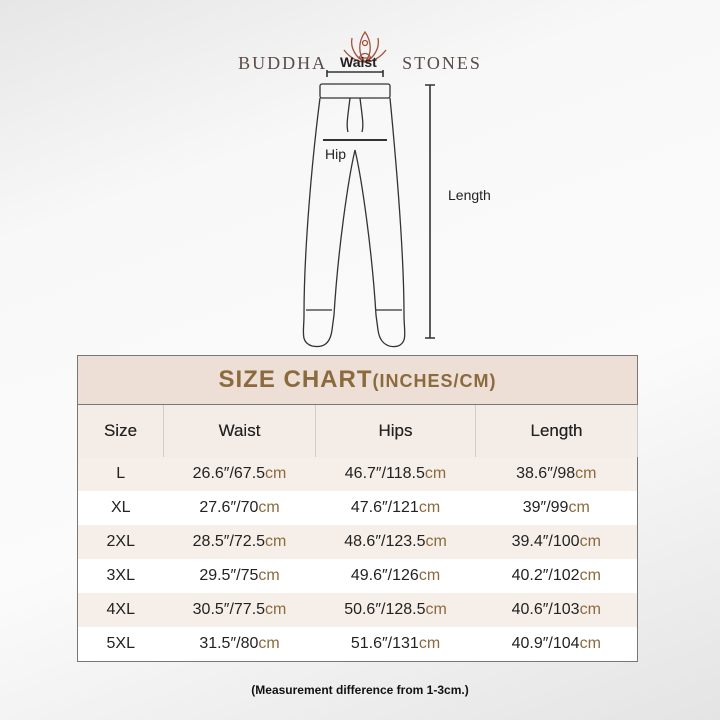  Describe the element at coordinates (395, 576) in the screenshot. I see `table-cell: 49.6″/126cm` at that location.